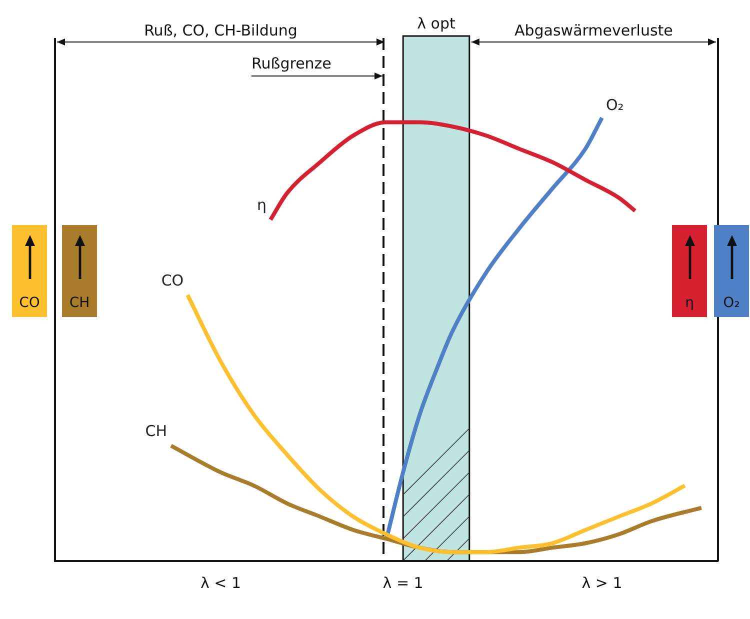  Describe the element at coordinates (731, 271) in the screenshot. I see `arrow-tag: O₂` at that location.